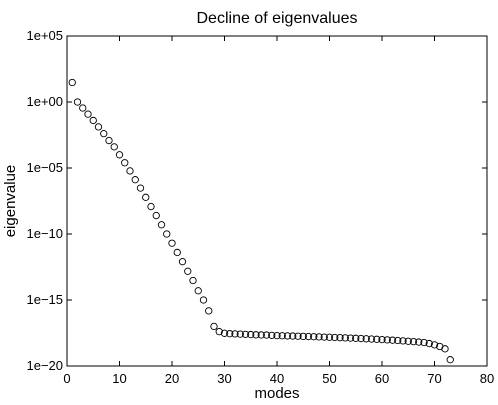 This screenshot has height=405, width=498. Describe the element at coordinates (44, 299) in the screenshot. I see `y-tick-label: 1e−15` at that location.